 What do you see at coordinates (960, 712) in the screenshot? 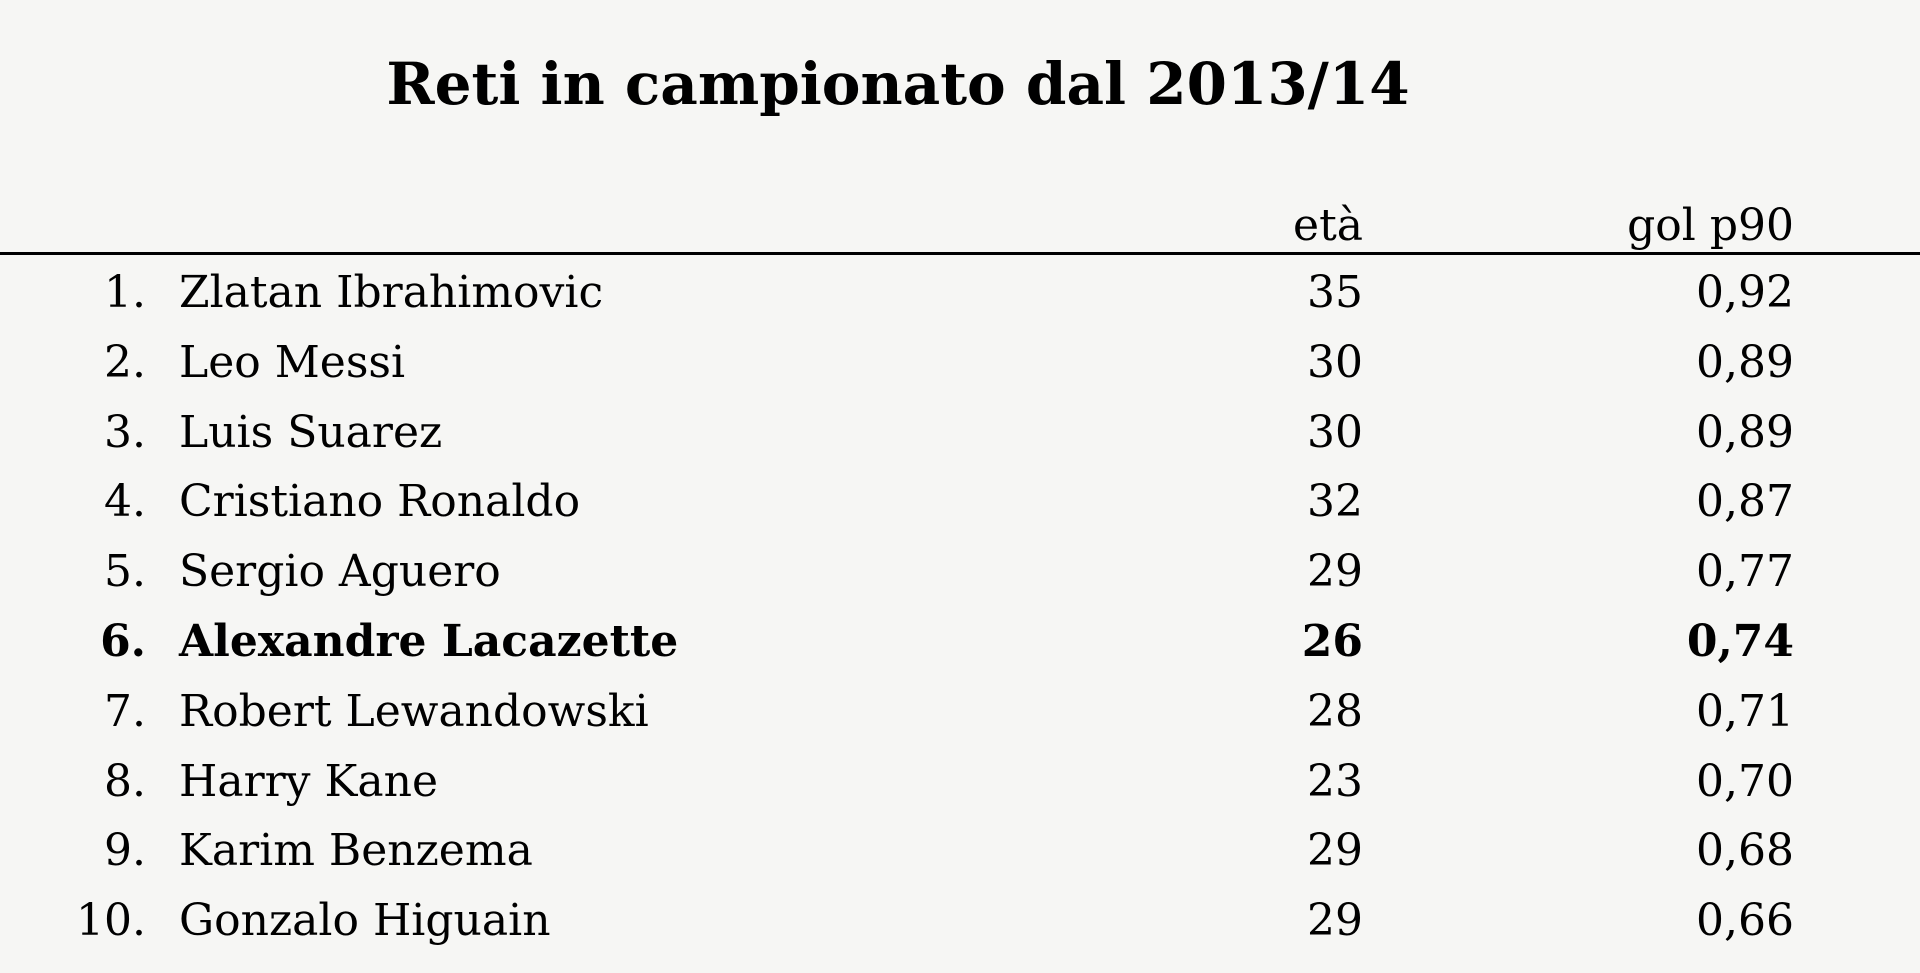
I see `table-row: 7. Robert Lewandowski 28 0,71` at bounding box center [960, 712].